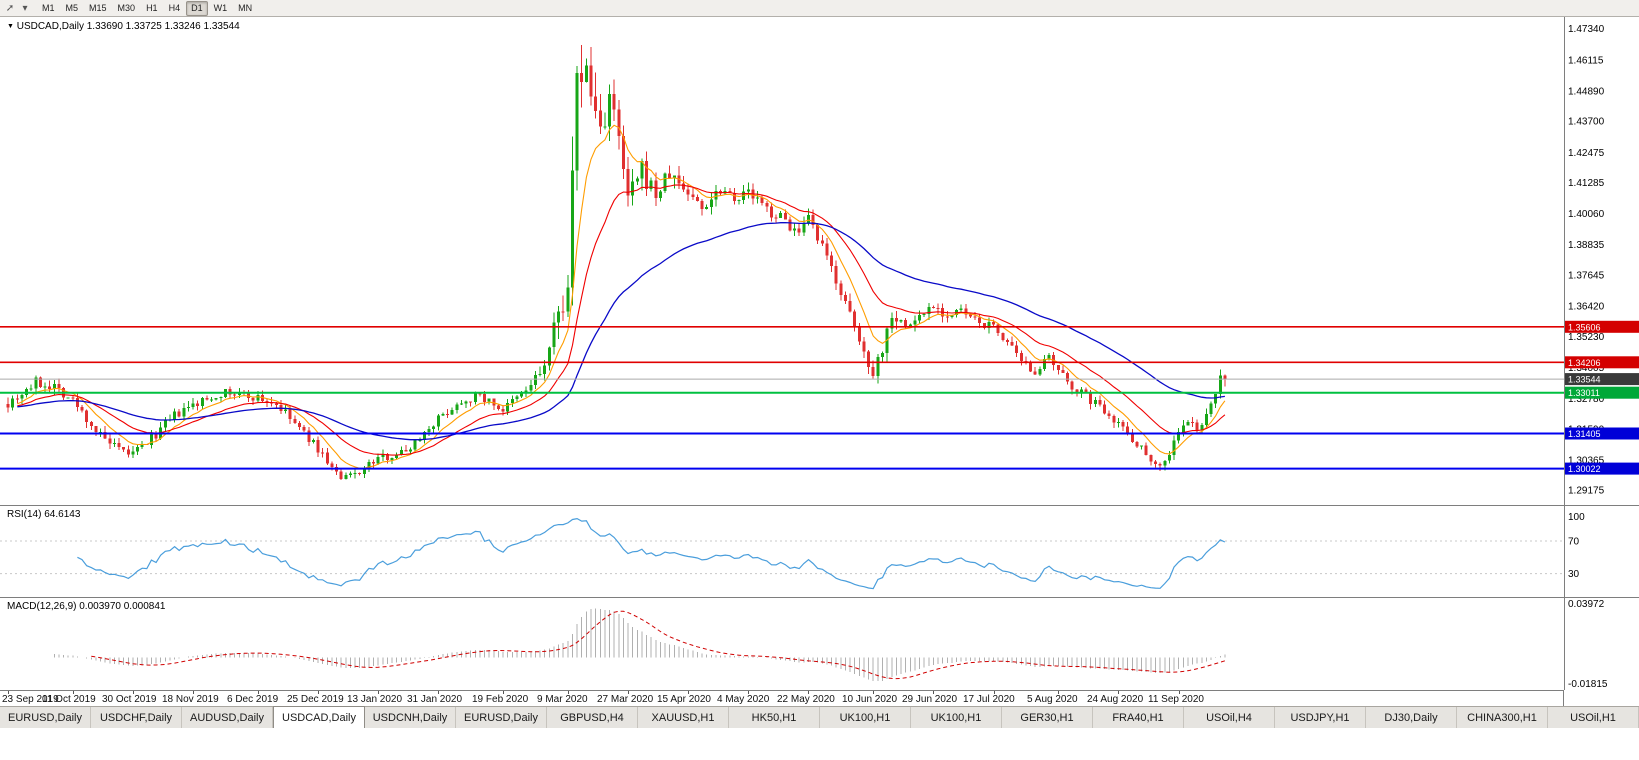  Describe the element at coordinates (989, 699) in the screenshot. I see `date-label: 17 Jul 2020` at that location.